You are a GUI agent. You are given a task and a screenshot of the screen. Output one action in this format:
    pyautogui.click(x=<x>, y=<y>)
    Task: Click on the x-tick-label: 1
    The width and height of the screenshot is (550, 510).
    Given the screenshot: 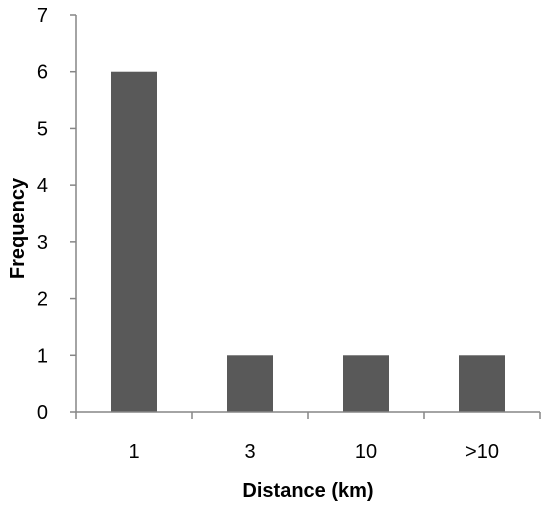 What is the action you would take?
    pyautogui.click(x=133, y=452)
    